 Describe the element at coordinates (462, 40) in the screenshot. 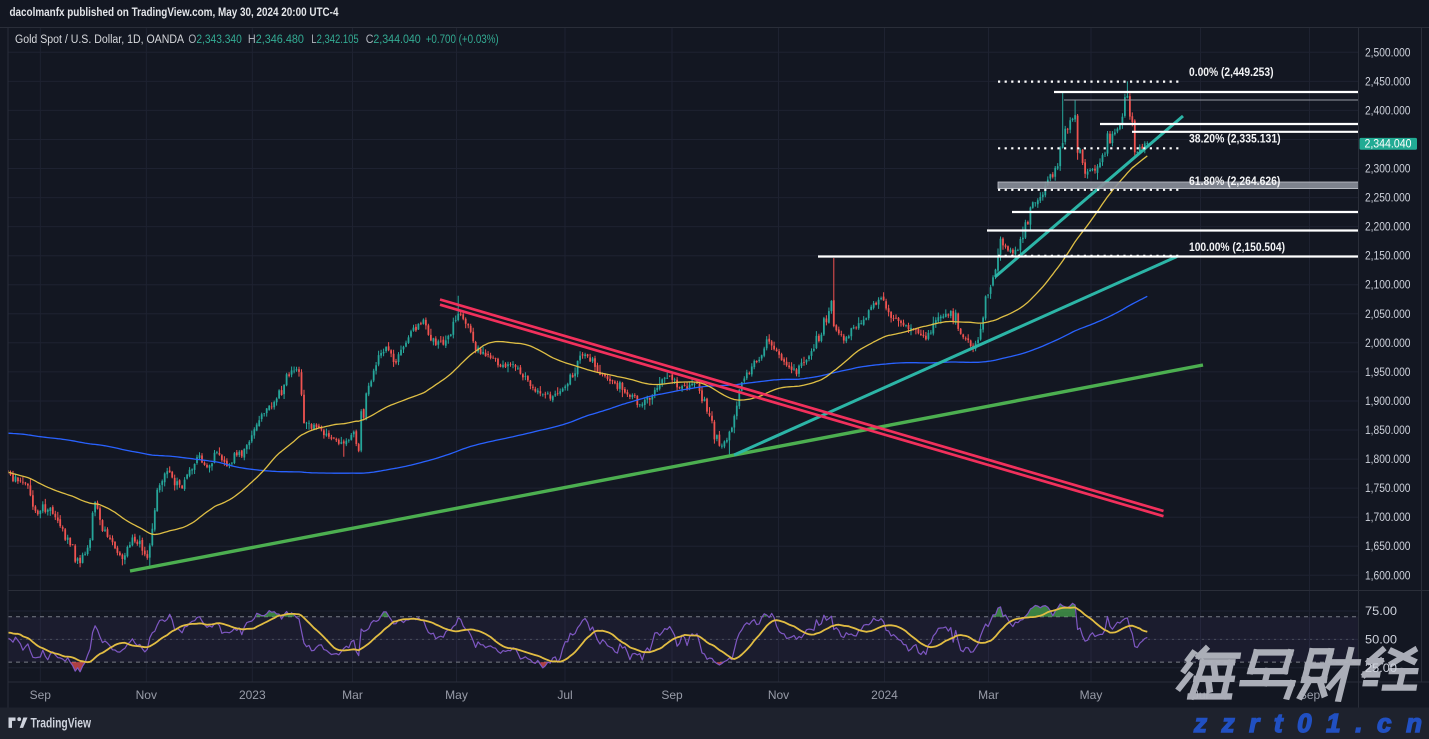

I see `svg-text: +0.700 (+0.03%)` at that location.